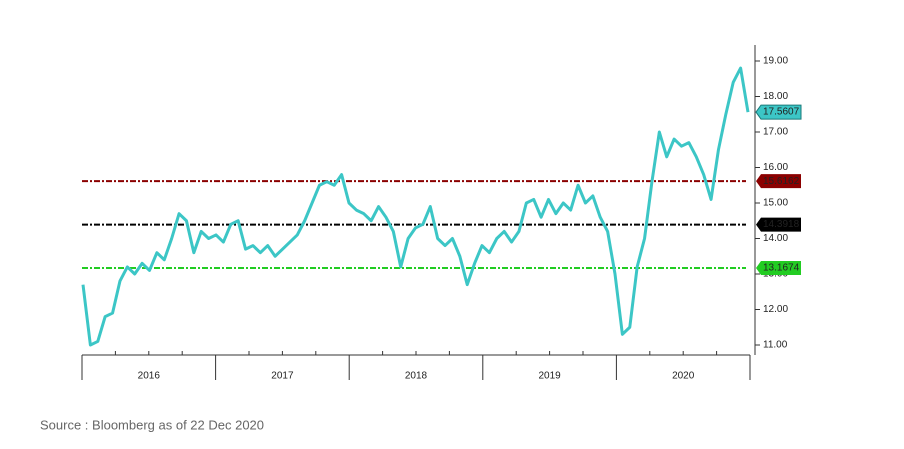 Image resolution: width=904 pixels, height=449 pixels. What do you see at coordinates (775, 132) in the screenshot?
I see `y-tick-label: 17.00` at bounding box center [775, 132].